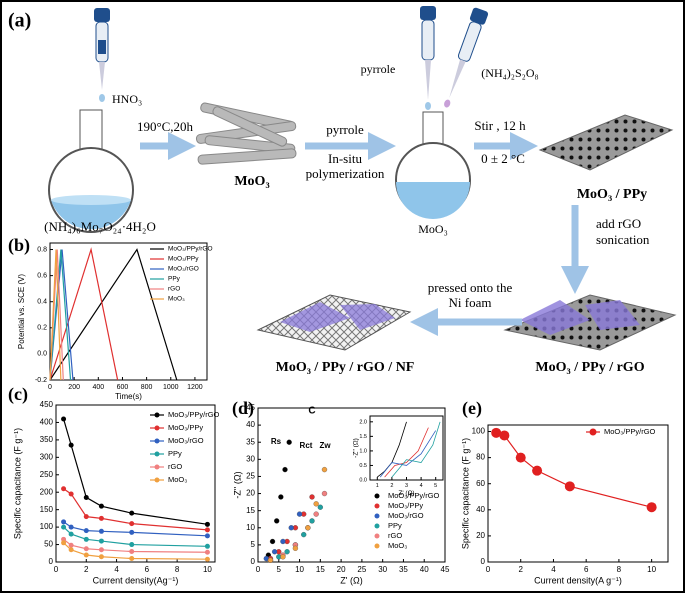 The width and height of the screenshot is (685, 593). I want to click on y-tick-label: 0.2, so click(42, 328).